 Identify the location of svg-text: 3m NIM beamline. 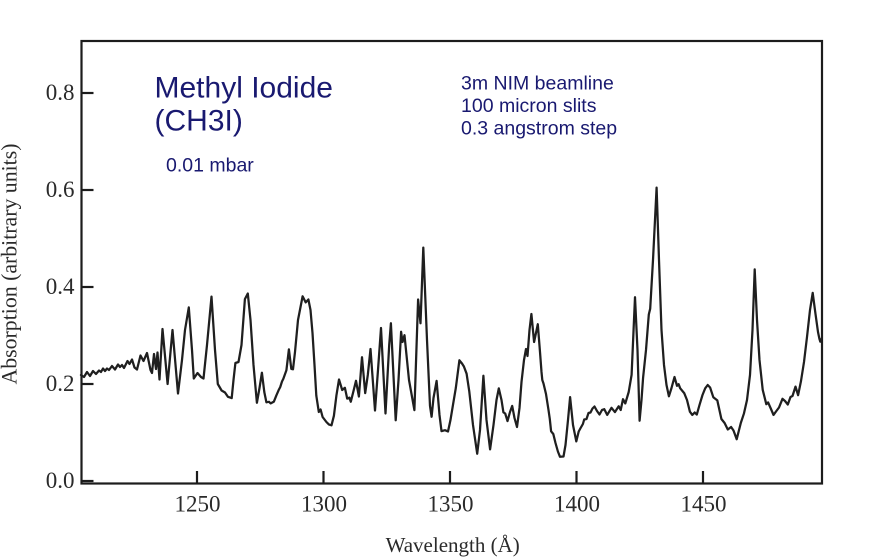
(537, 84).